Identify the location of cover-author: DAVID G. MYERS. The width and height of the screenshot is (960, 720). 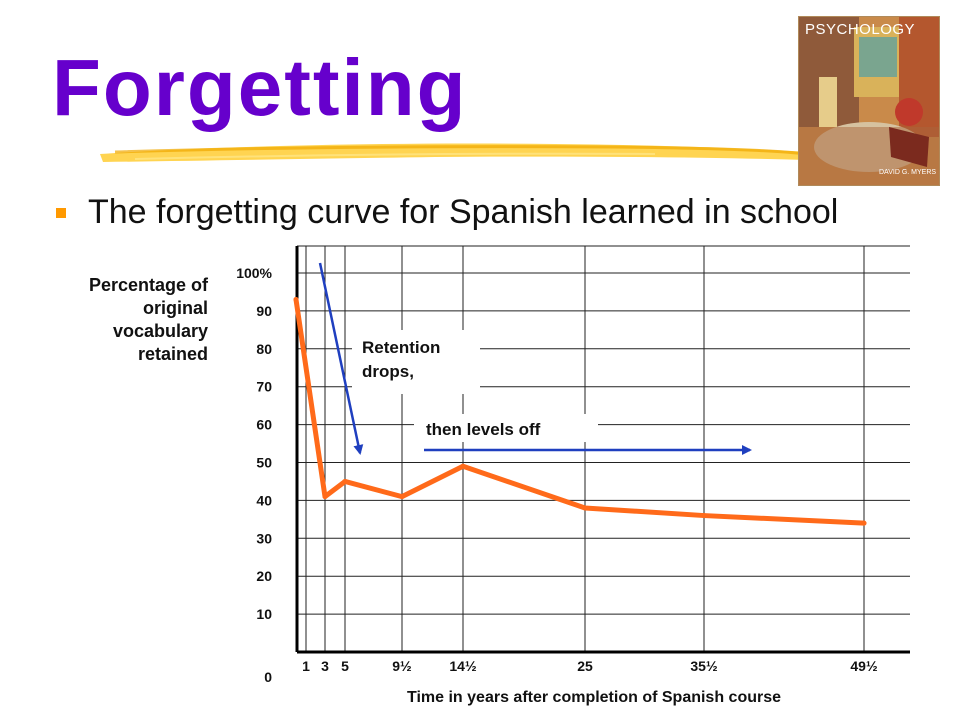
(908, 172).